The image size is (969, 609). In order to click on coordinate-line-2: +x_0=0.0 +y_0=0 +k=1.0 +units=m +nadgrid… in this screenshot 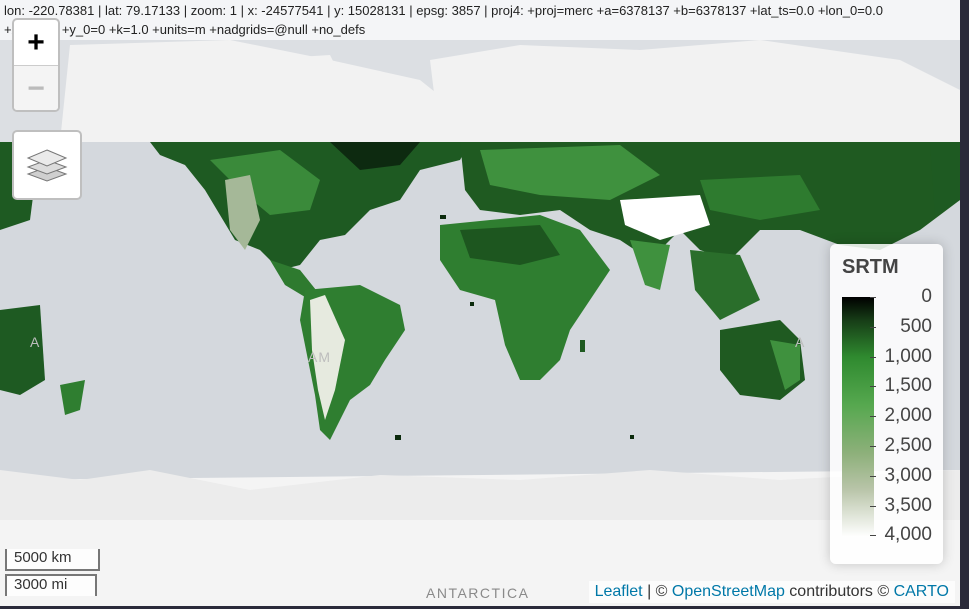, I will do `click(185, 29)`.